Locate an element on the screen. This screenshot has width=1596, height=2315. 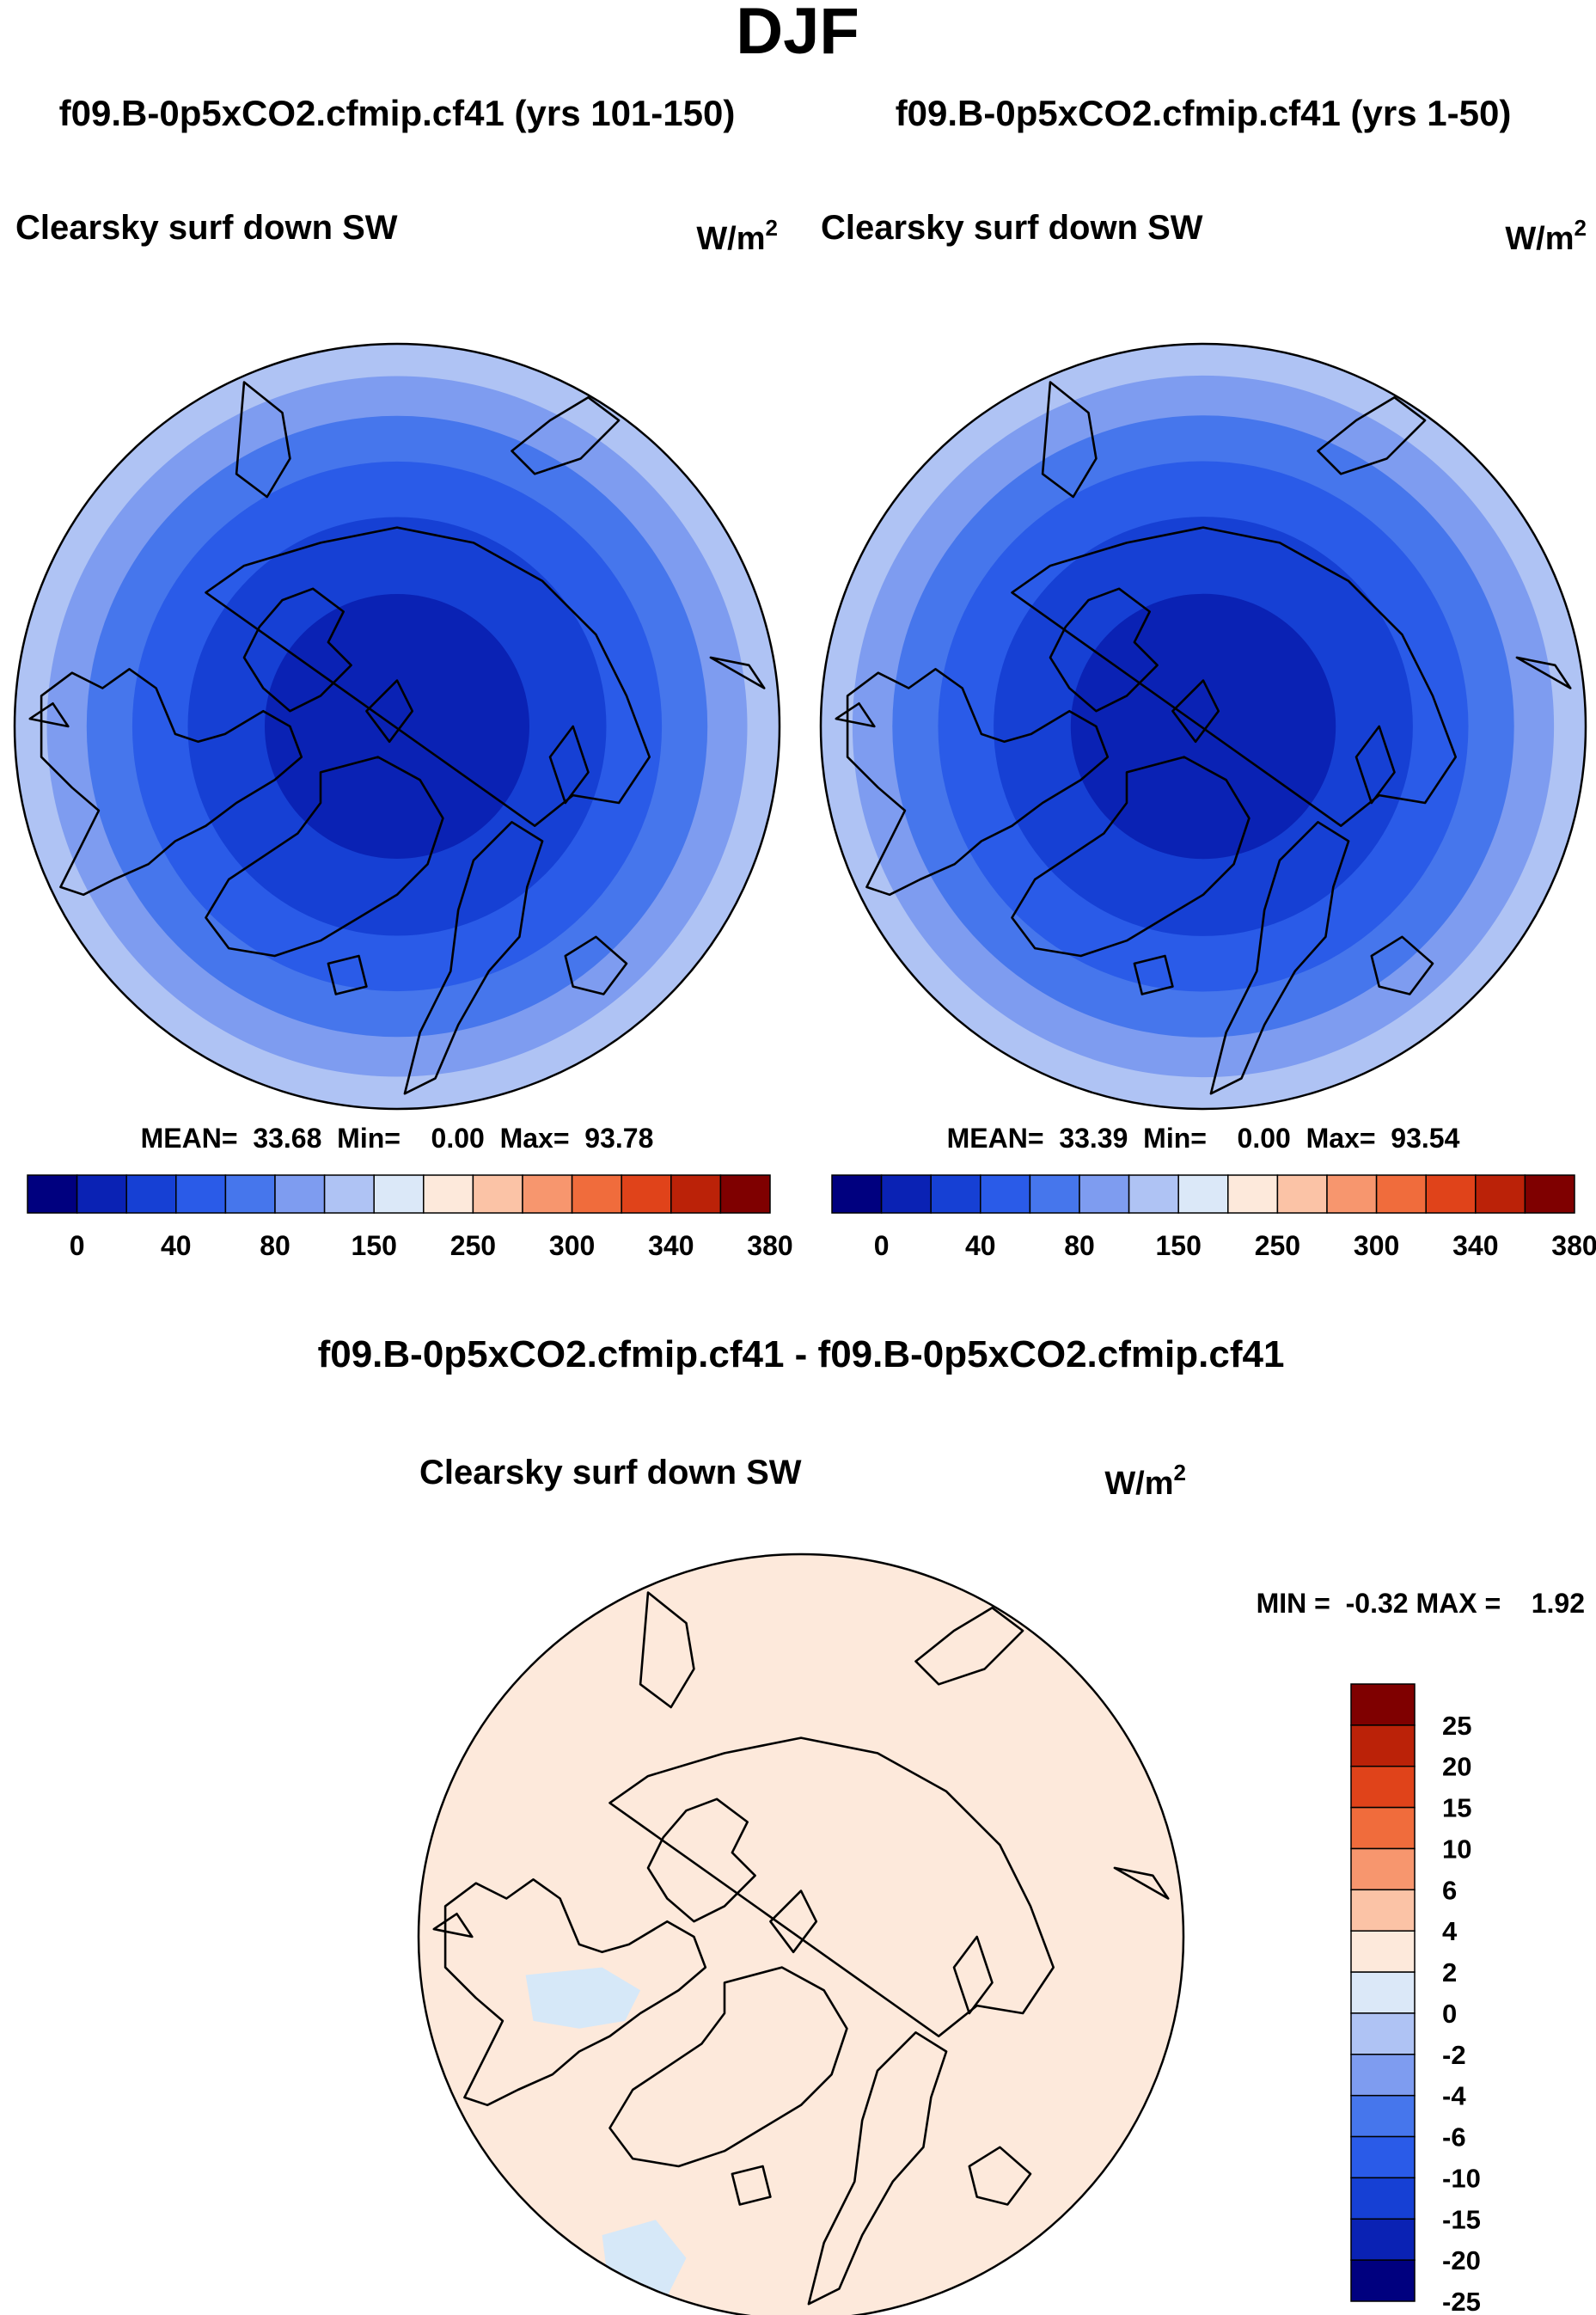
colorbar-label: 20 is located at coordinates (1456, 1767).